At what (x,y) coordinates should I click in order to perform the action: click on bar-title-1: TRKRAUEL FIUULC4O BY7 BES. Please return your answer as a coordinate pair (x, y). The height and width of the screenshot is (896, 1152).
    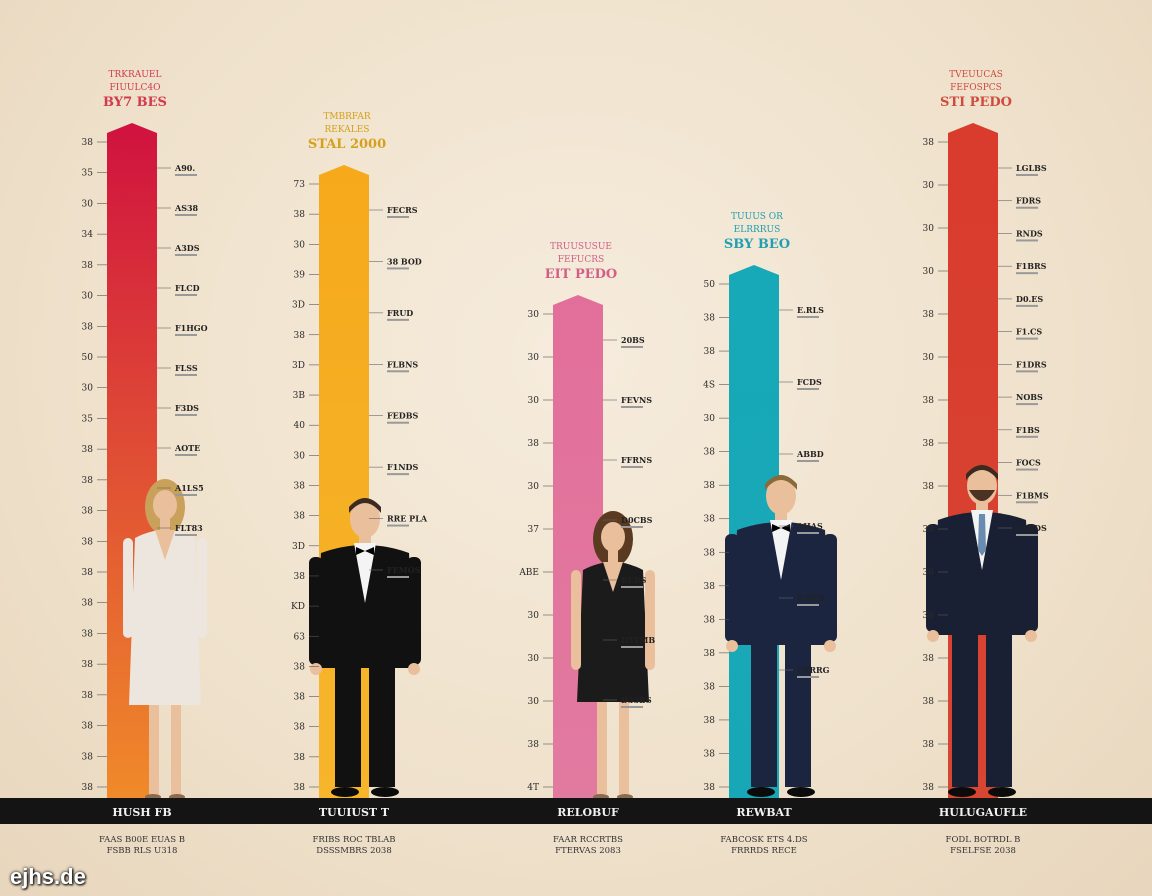
    Looking at the image, I should click on (135, 90).